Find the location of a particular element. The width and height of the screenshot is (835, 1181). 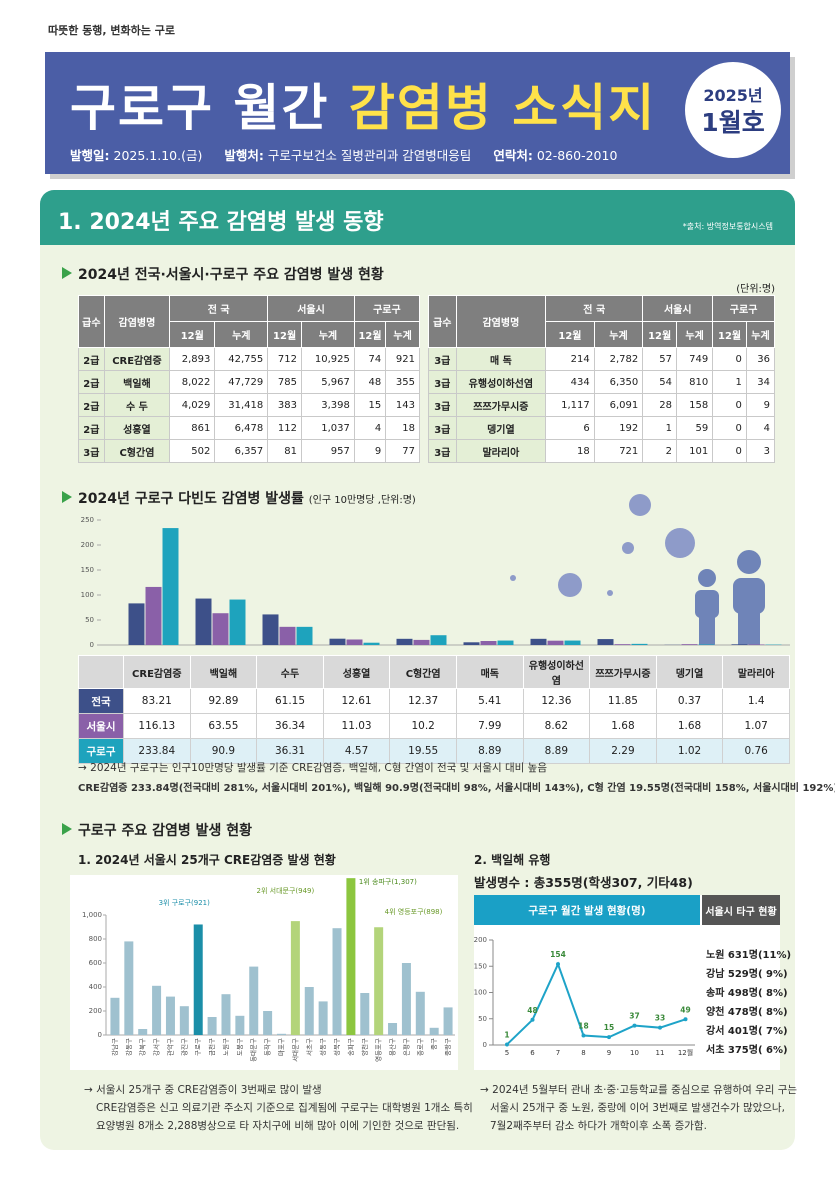

header-title: 구로구 월간 감염병 소식지 is located at coordinates (363, 104).